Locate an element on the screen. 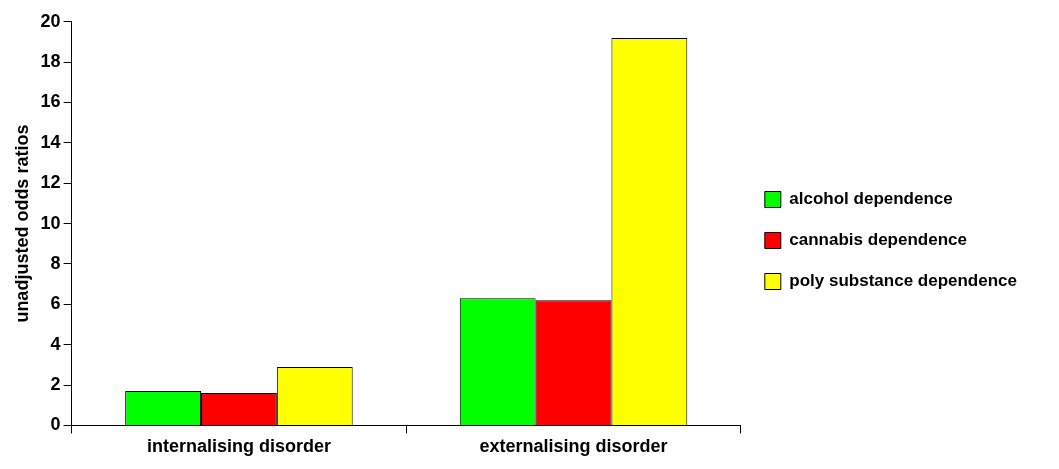 This screenshot has width=1059, height=469. y-tick-label: 4 is located at coordinates (55, 343).